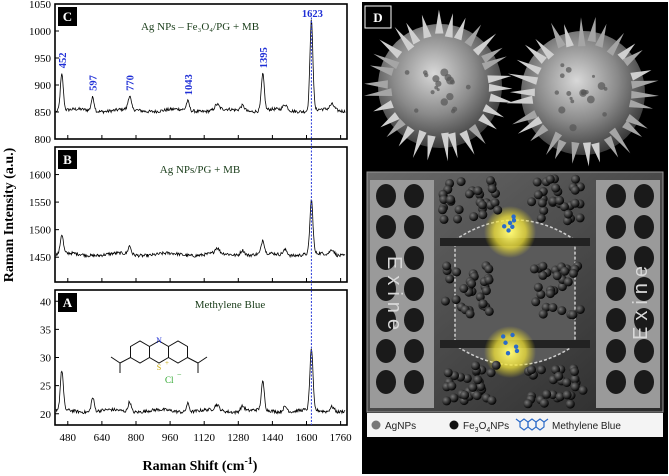 This screenshot has height=476, width=669. I want to click on spectrum-title: Ag NPs – Fe₃O₄/PG + MB, so click(200, 27).